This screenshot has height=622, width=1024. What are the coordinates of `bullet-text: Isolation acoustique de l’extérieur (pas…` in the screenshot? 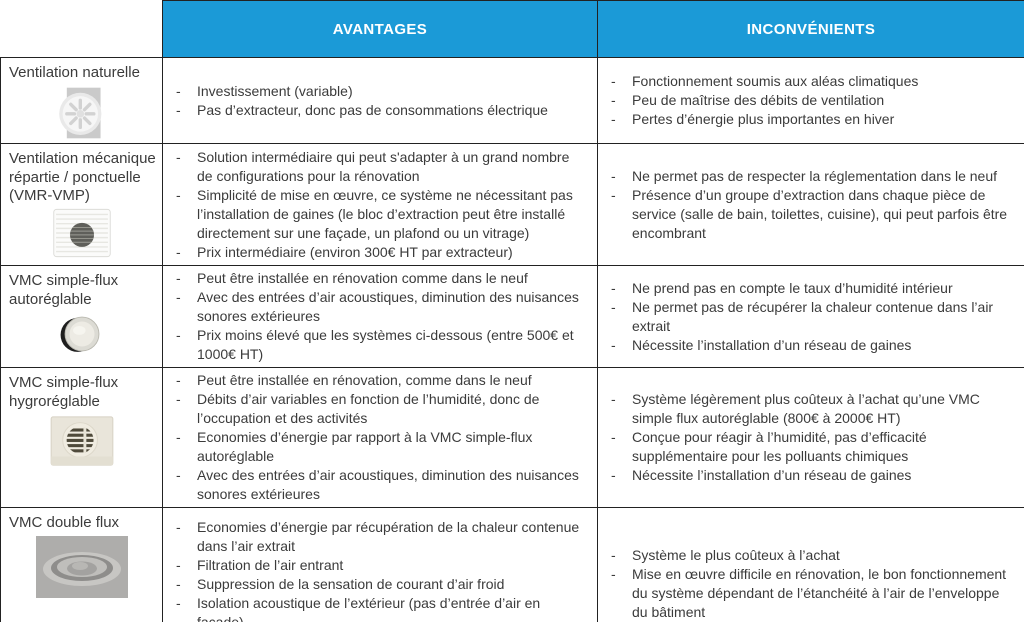 It's located at (369, 608).